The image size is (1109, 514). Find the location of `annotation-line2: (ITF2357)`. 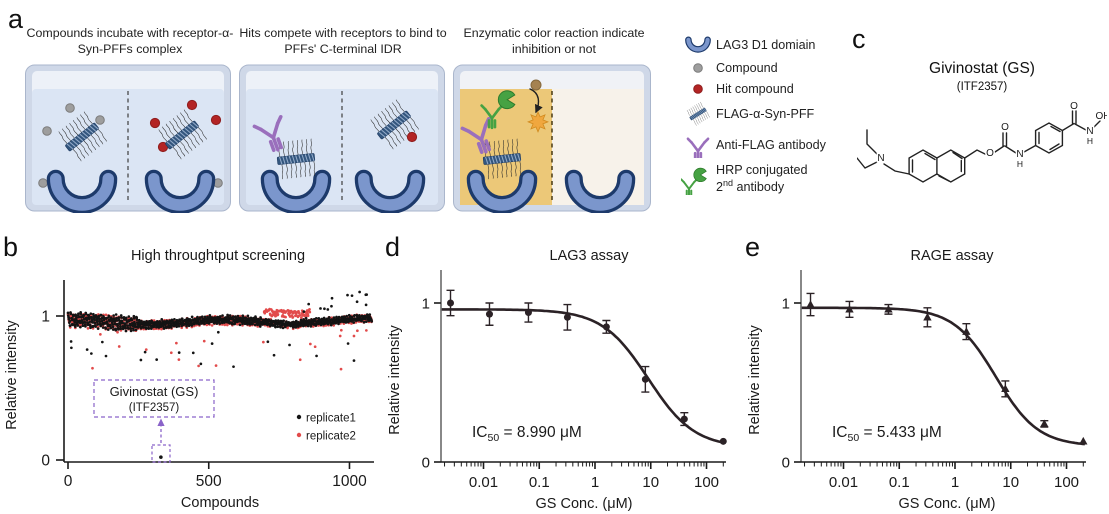

annotation-line2: (ITF2357) is located at coordinates (154, 408).